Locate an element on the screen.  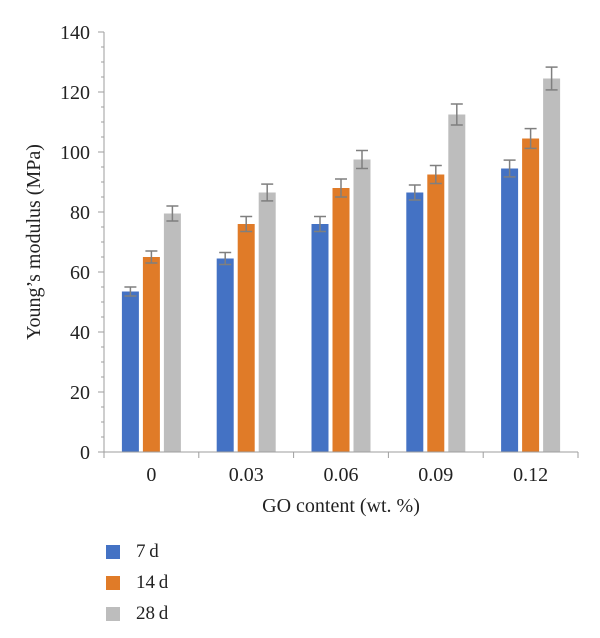
legend-swatch-14d is located at coordinates (113, 582).